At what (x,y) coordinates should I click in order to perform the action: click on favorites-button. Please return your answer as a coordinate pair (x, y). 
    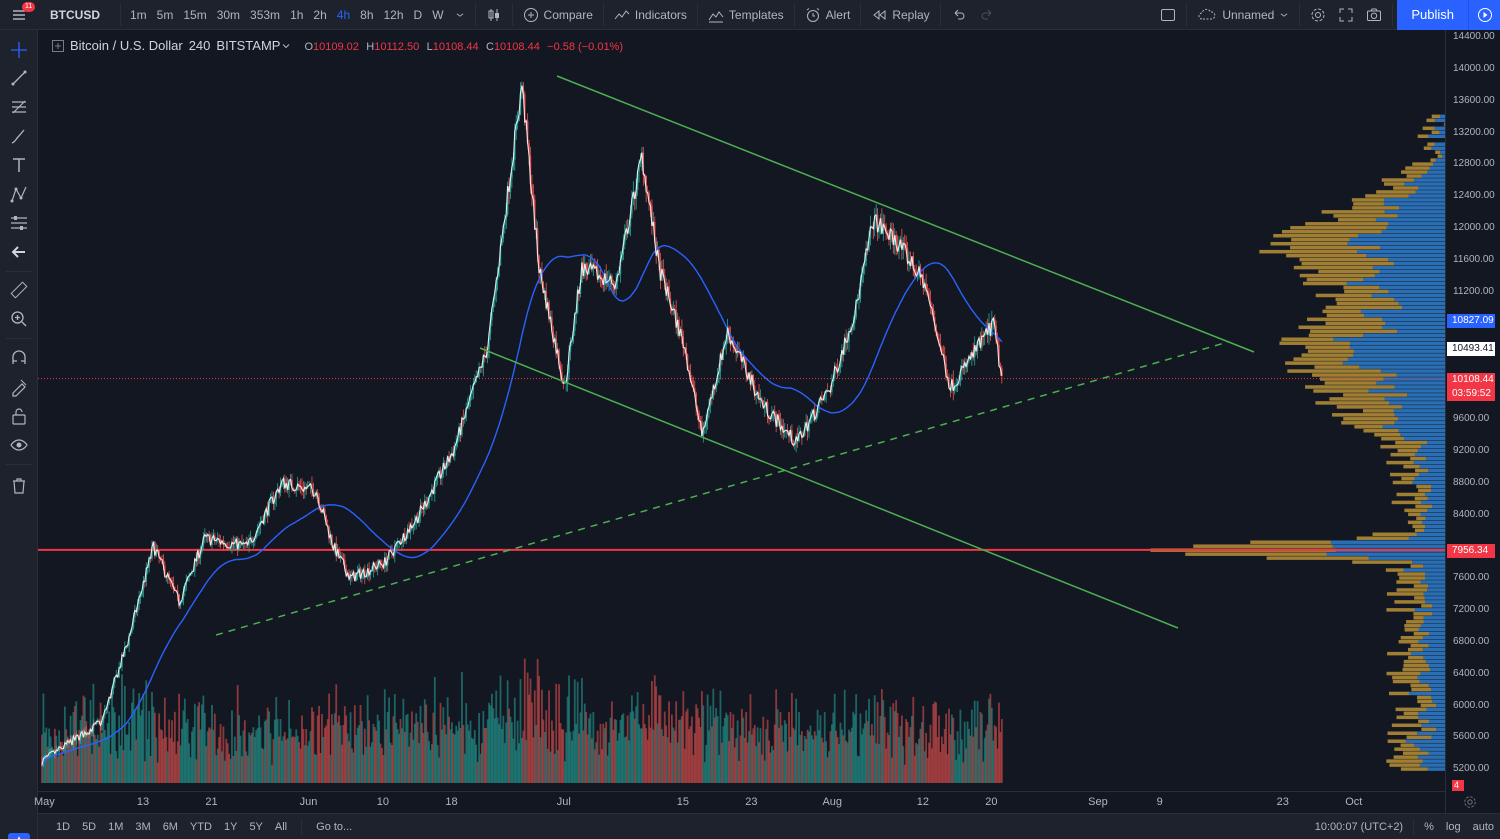
    Looking at the image, I should click on (19, 836).